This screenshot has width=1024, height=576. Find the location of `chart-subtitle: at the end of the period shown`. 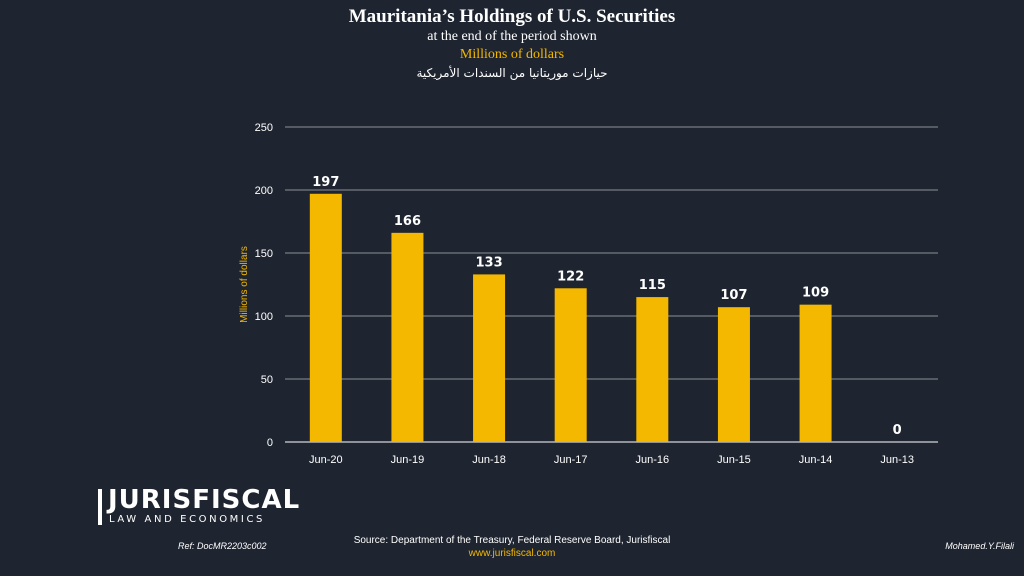

chart-subtitle: at the end of the period shown is located at coordinates (512, 36).